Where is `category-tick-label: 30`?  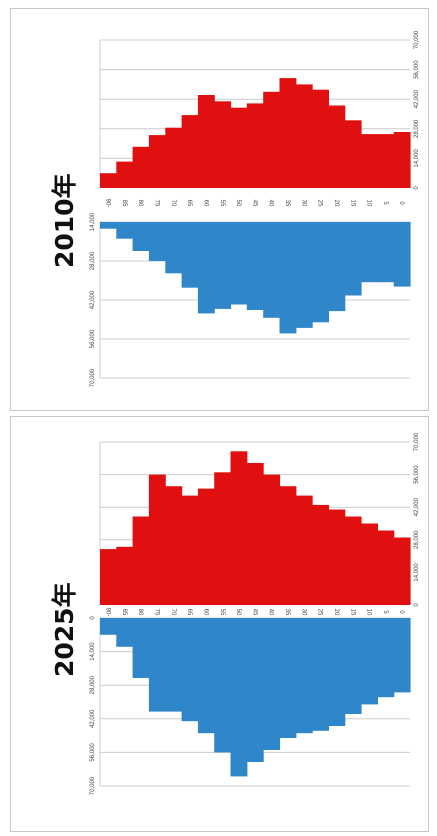
category-tick-label: 30 is located at coordinates (303, 203).